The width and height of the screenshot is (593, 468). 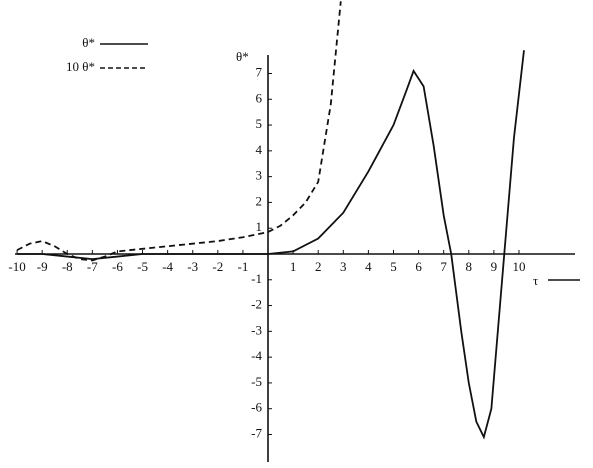 What do you see at coordinates (256, 432) in the screenshot?
I see `y-tick-label: -7` at bounding box center [256, 432].